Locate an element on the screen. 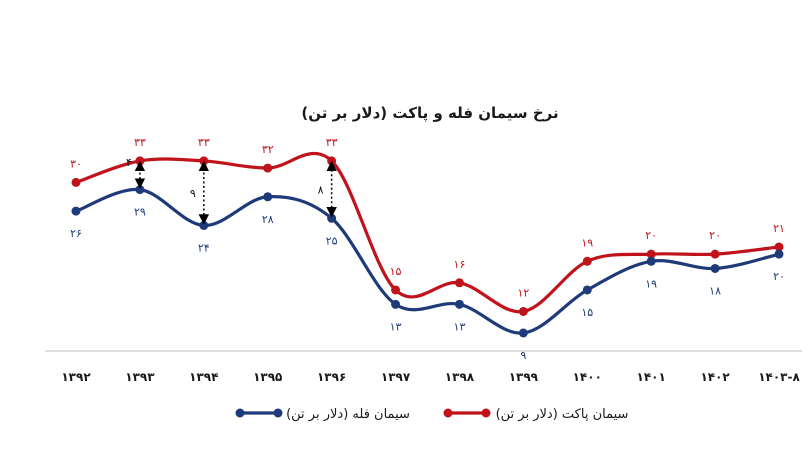  data-label: ۳۰ is located at coordinates (76, 163).